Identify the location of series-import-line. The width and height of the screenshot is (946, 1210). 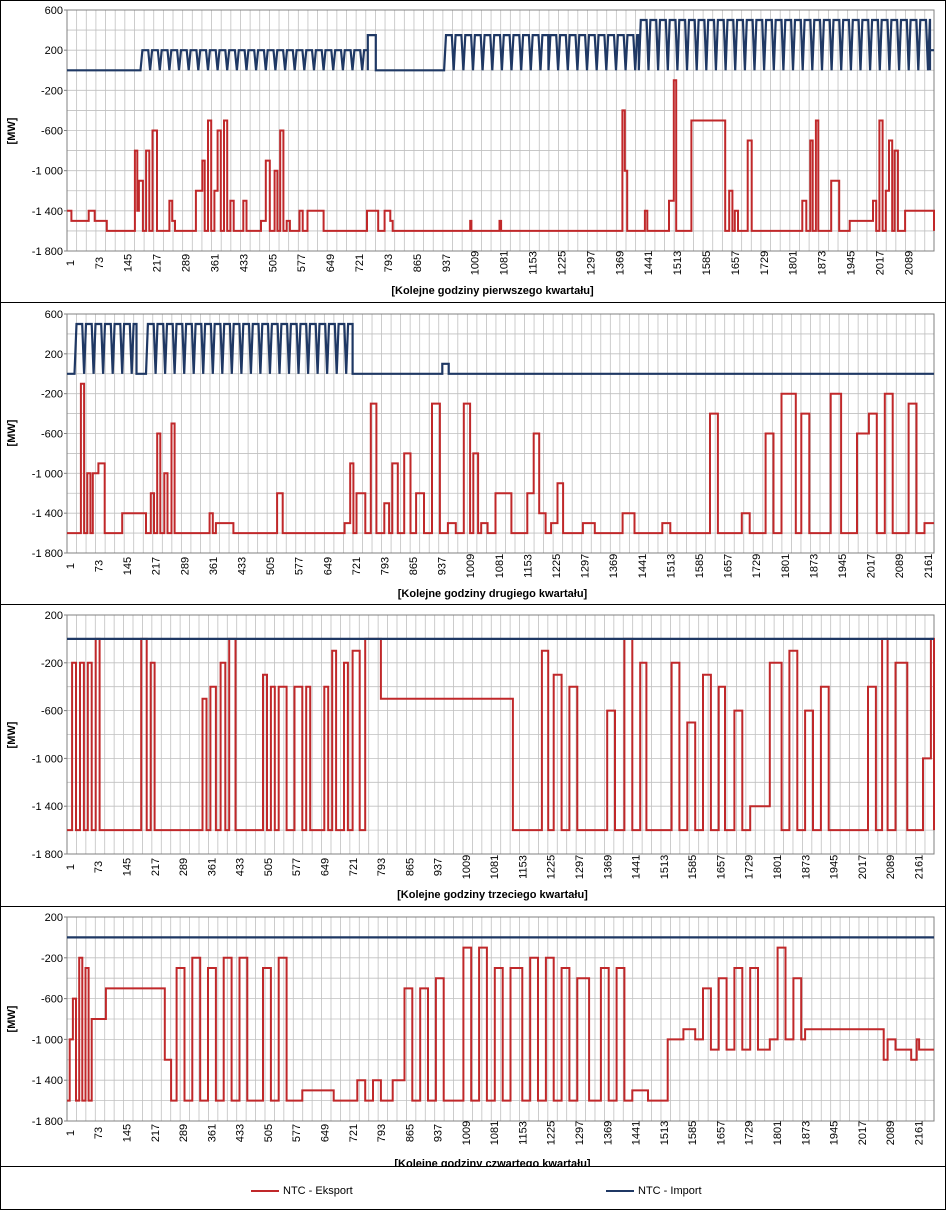
(500, 348).